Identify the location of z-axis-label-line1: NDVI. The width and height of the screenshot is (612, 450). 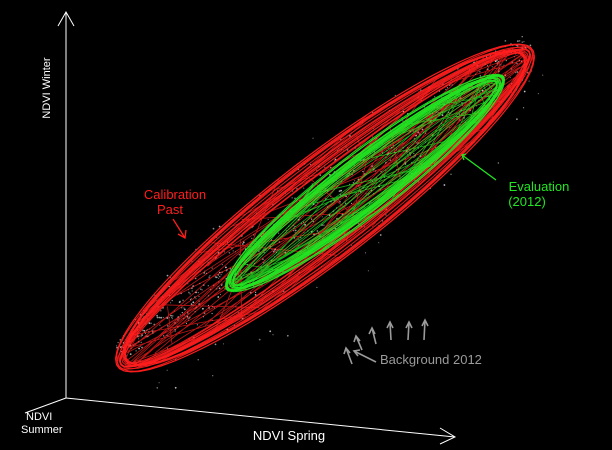
(39, 417).